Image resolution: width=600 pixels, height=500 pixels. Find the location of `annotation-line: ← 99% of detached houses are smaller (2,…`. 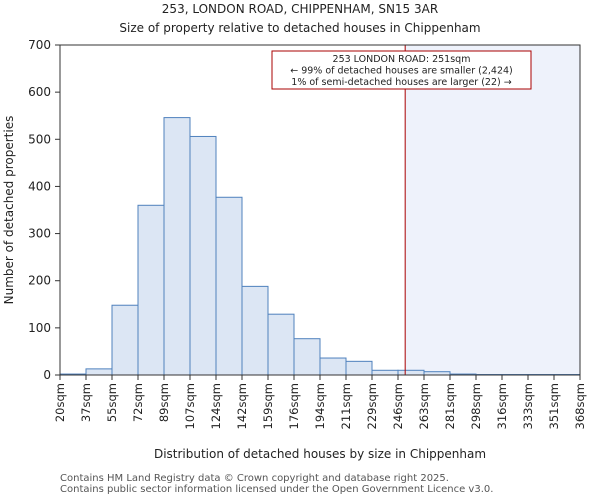

annotation-line: ← 99% of detached houses are smaller (2,… is located at coordinates (401, 71).